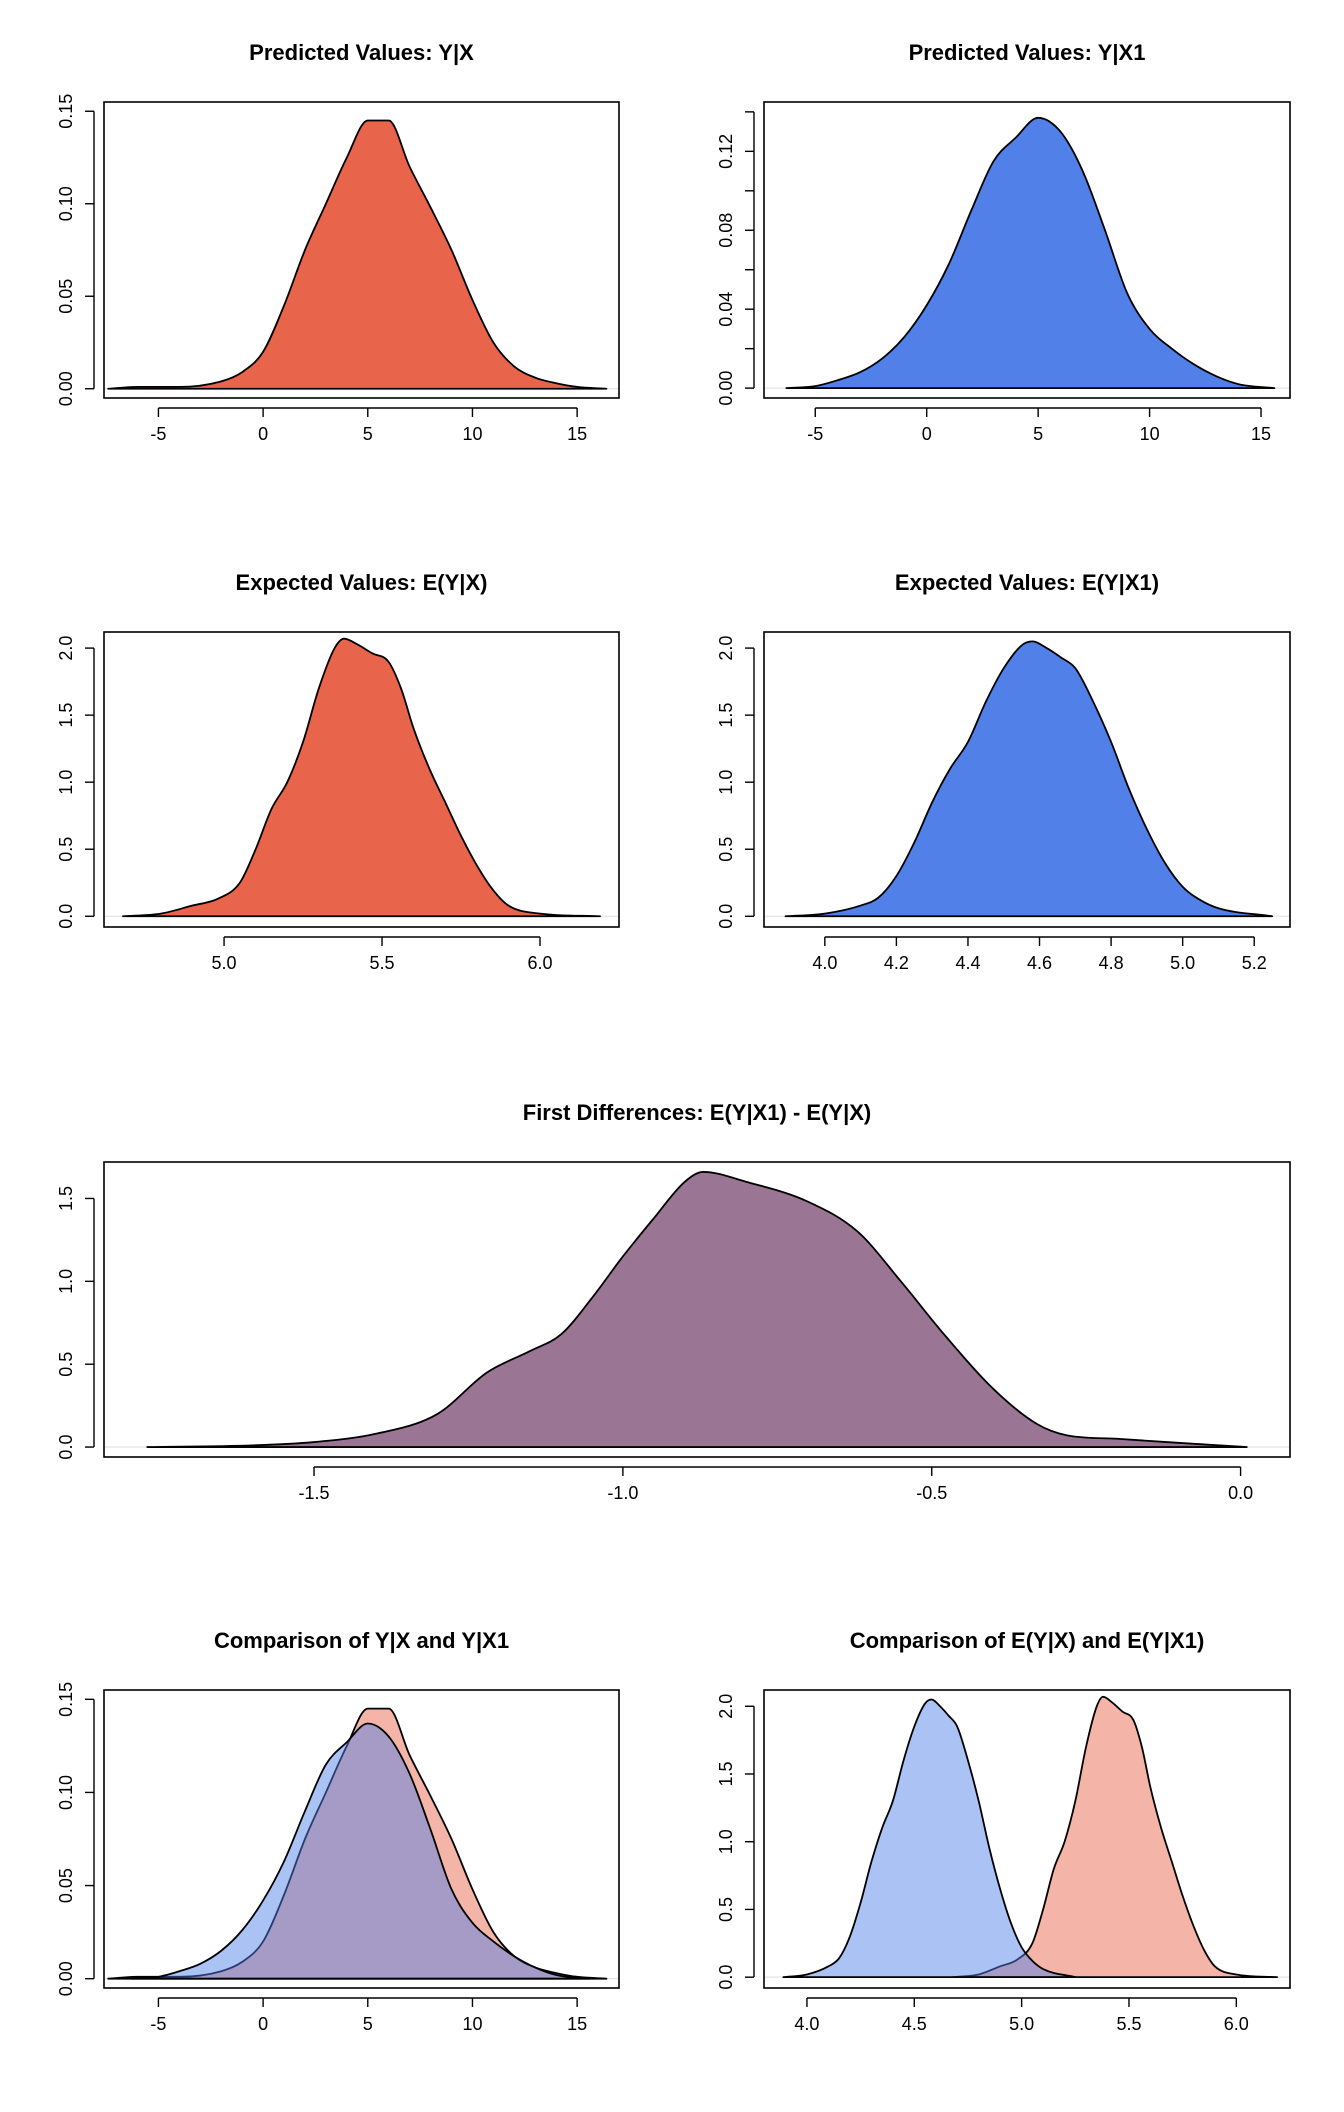 This screenshot has height=2112, width=1344. Describe the element at coordinates (735, 258) in the screenshot. I see `y-axis: 0.00 0.04 0.08 0.12` at that location.